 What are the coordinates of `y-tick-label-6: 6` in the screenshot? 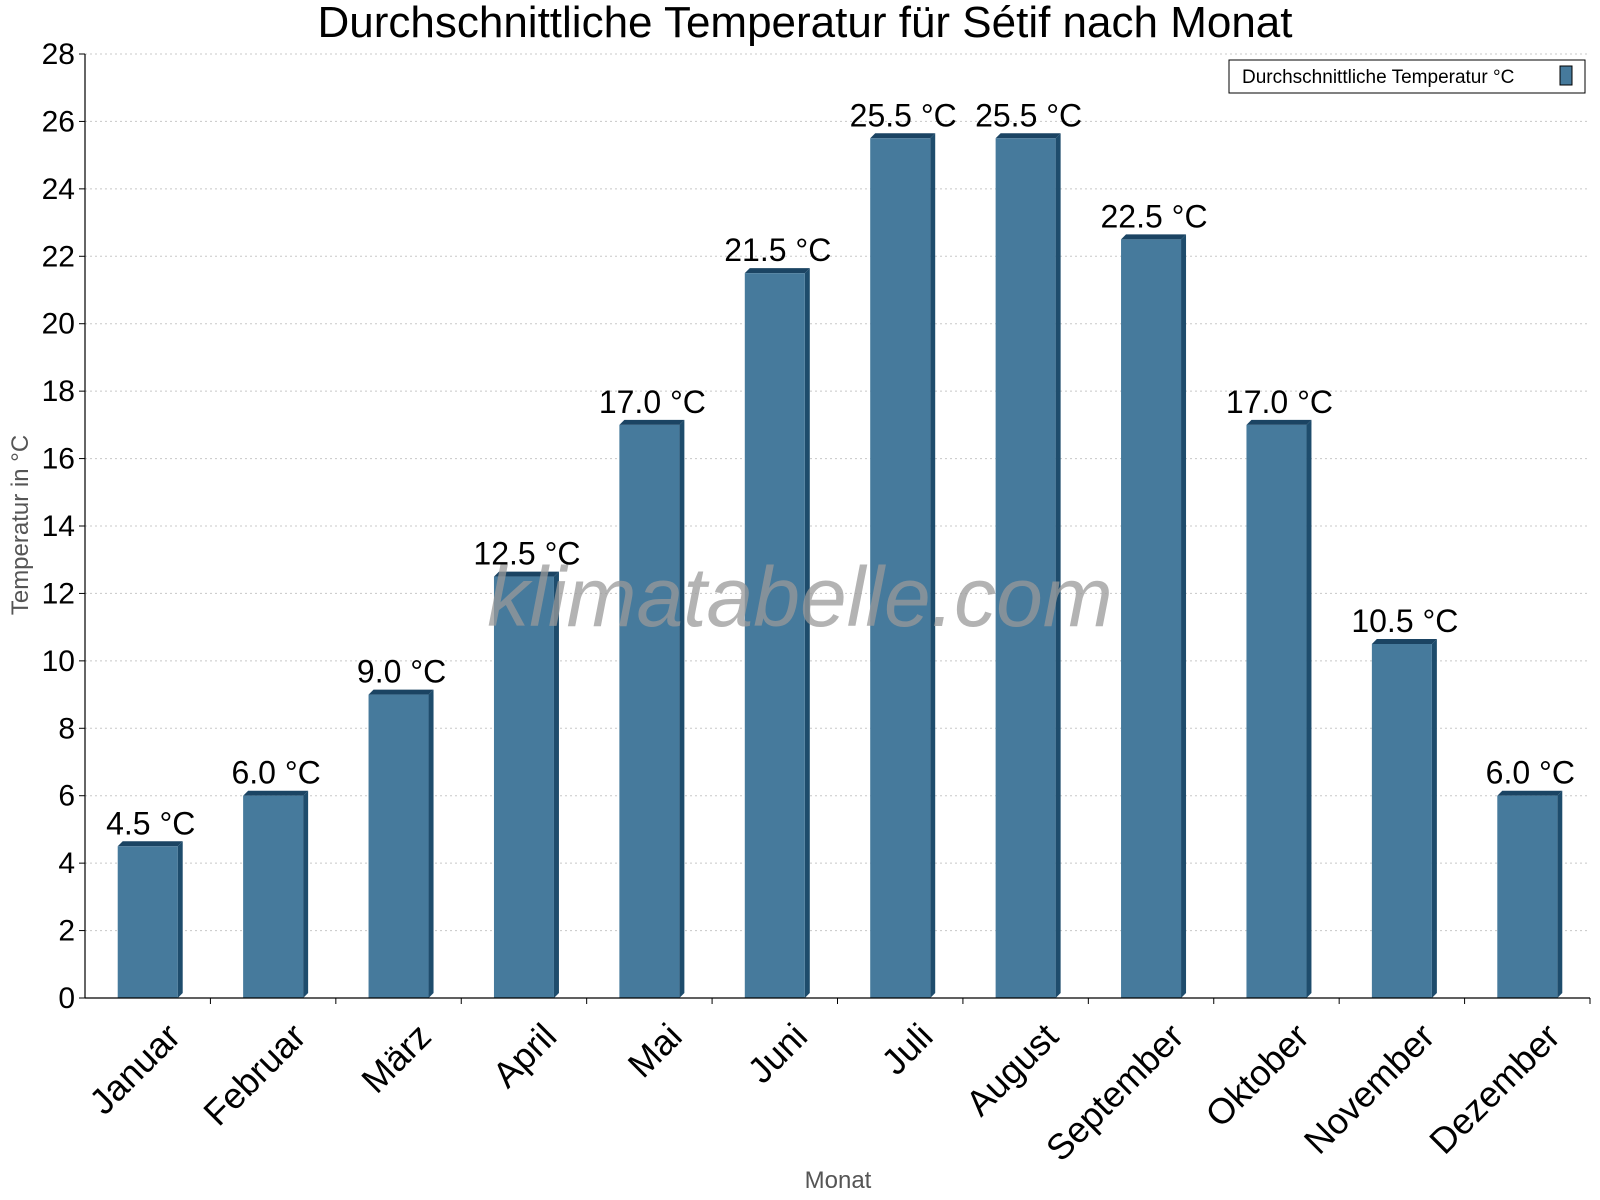 It's located at (66, 796).